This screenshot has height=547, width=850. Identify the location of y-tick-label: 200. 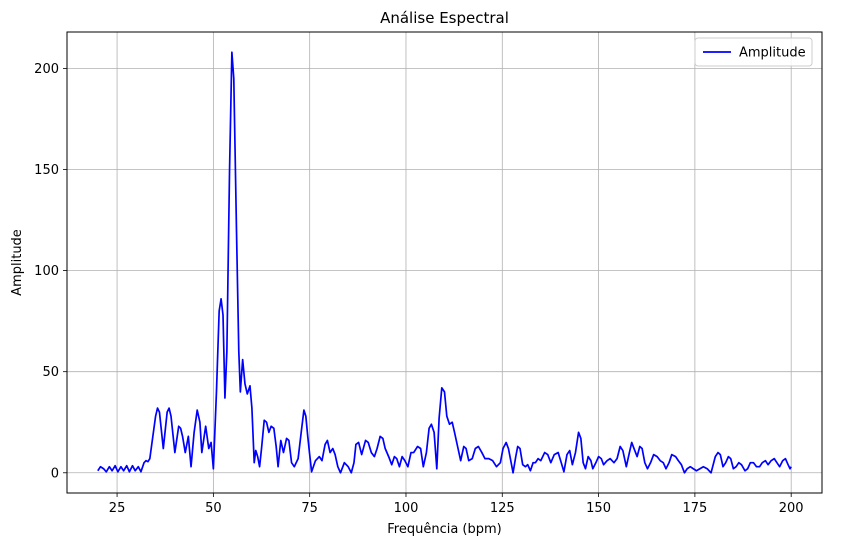
(46, 69).